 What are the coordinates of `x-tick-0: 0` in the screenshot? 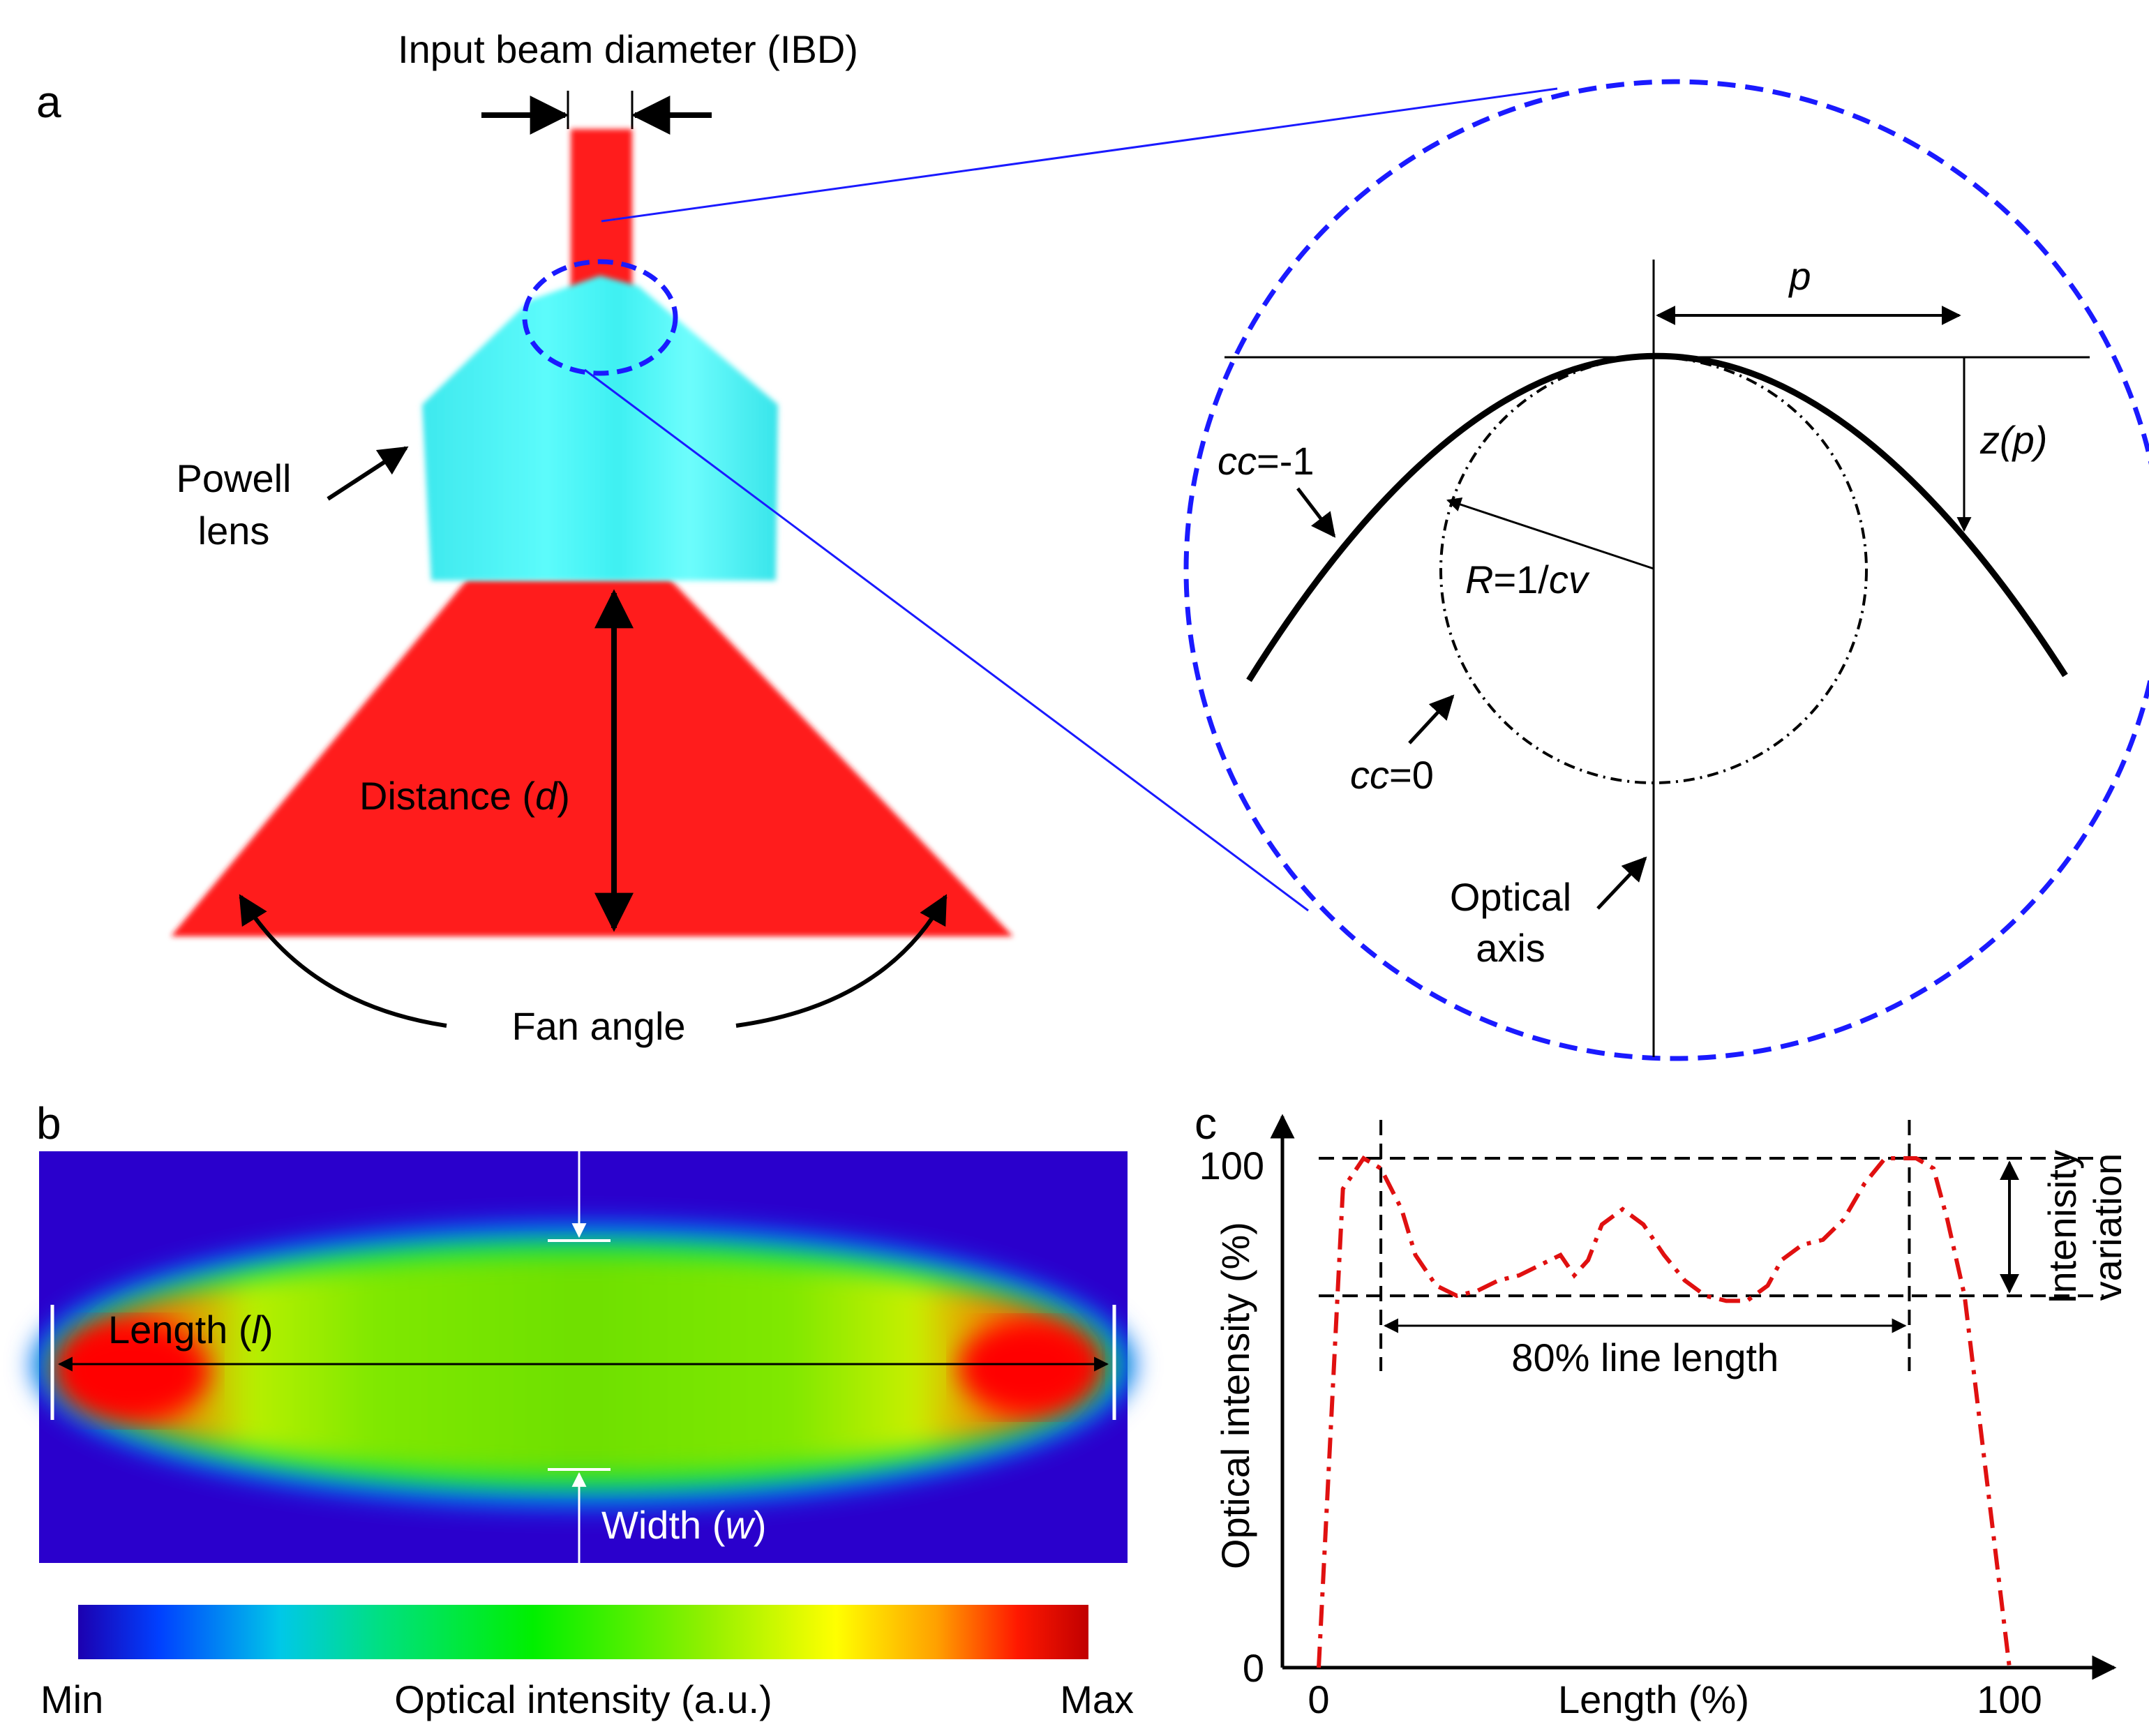 It's located at (1318, 1699).